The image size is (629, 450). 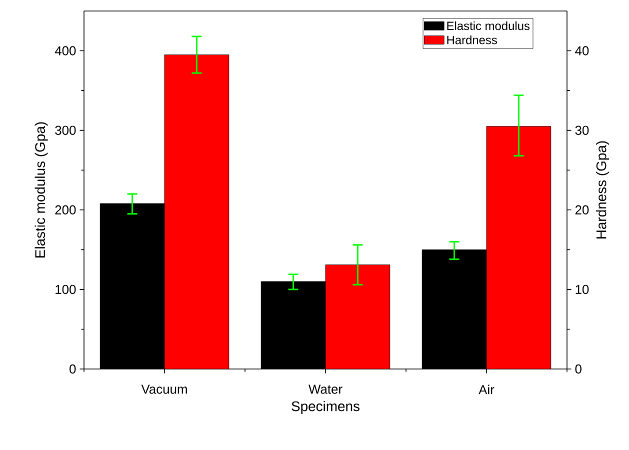 I want to click on x-axis-title: Specimens, so click(x=326, y=407).